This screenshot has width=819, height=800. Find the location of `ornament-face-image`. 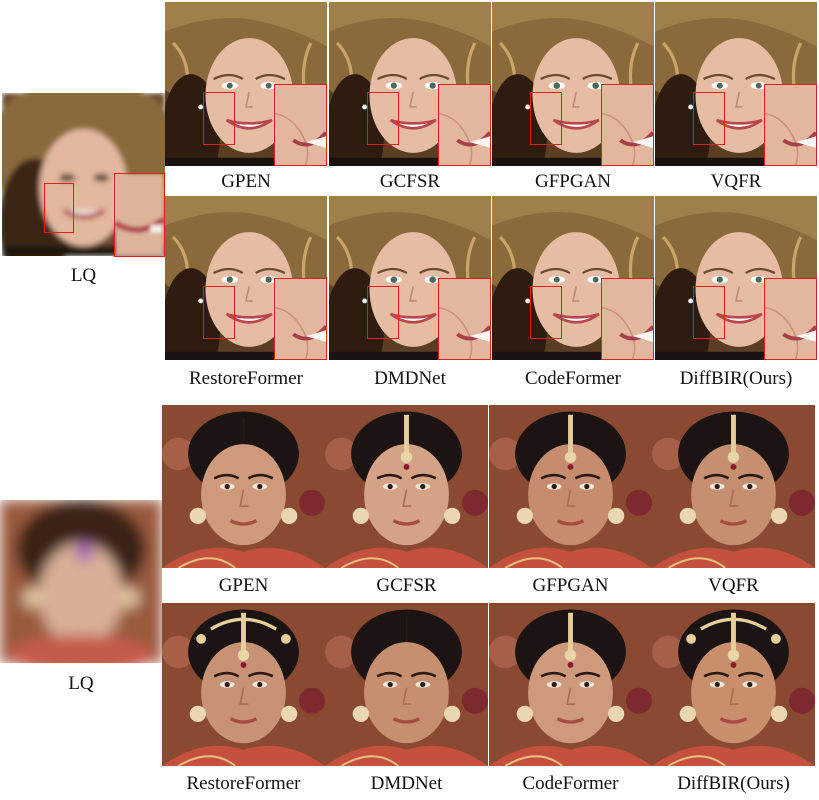

ornament-face-image is located at coordinates (81, 581).